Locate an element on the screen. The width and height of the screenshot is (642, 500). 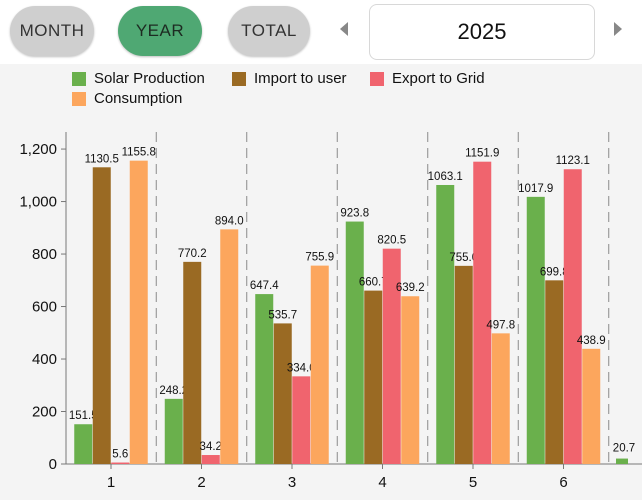
y-tick-label: 800 is located at coordinates (44, 254).